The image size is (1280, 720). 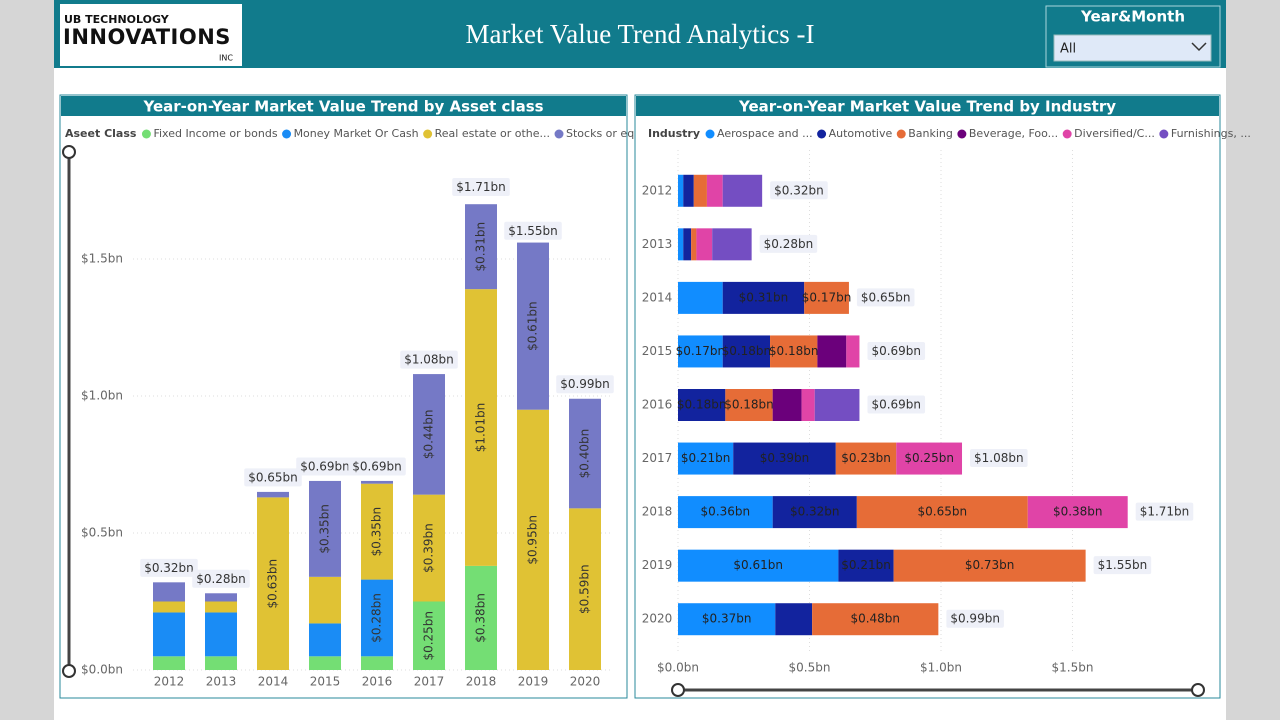 What do you see at coordinates (169, 682) in the screenshot?
I see `x-tick-label: 2012` at bounding box center [169, 682].